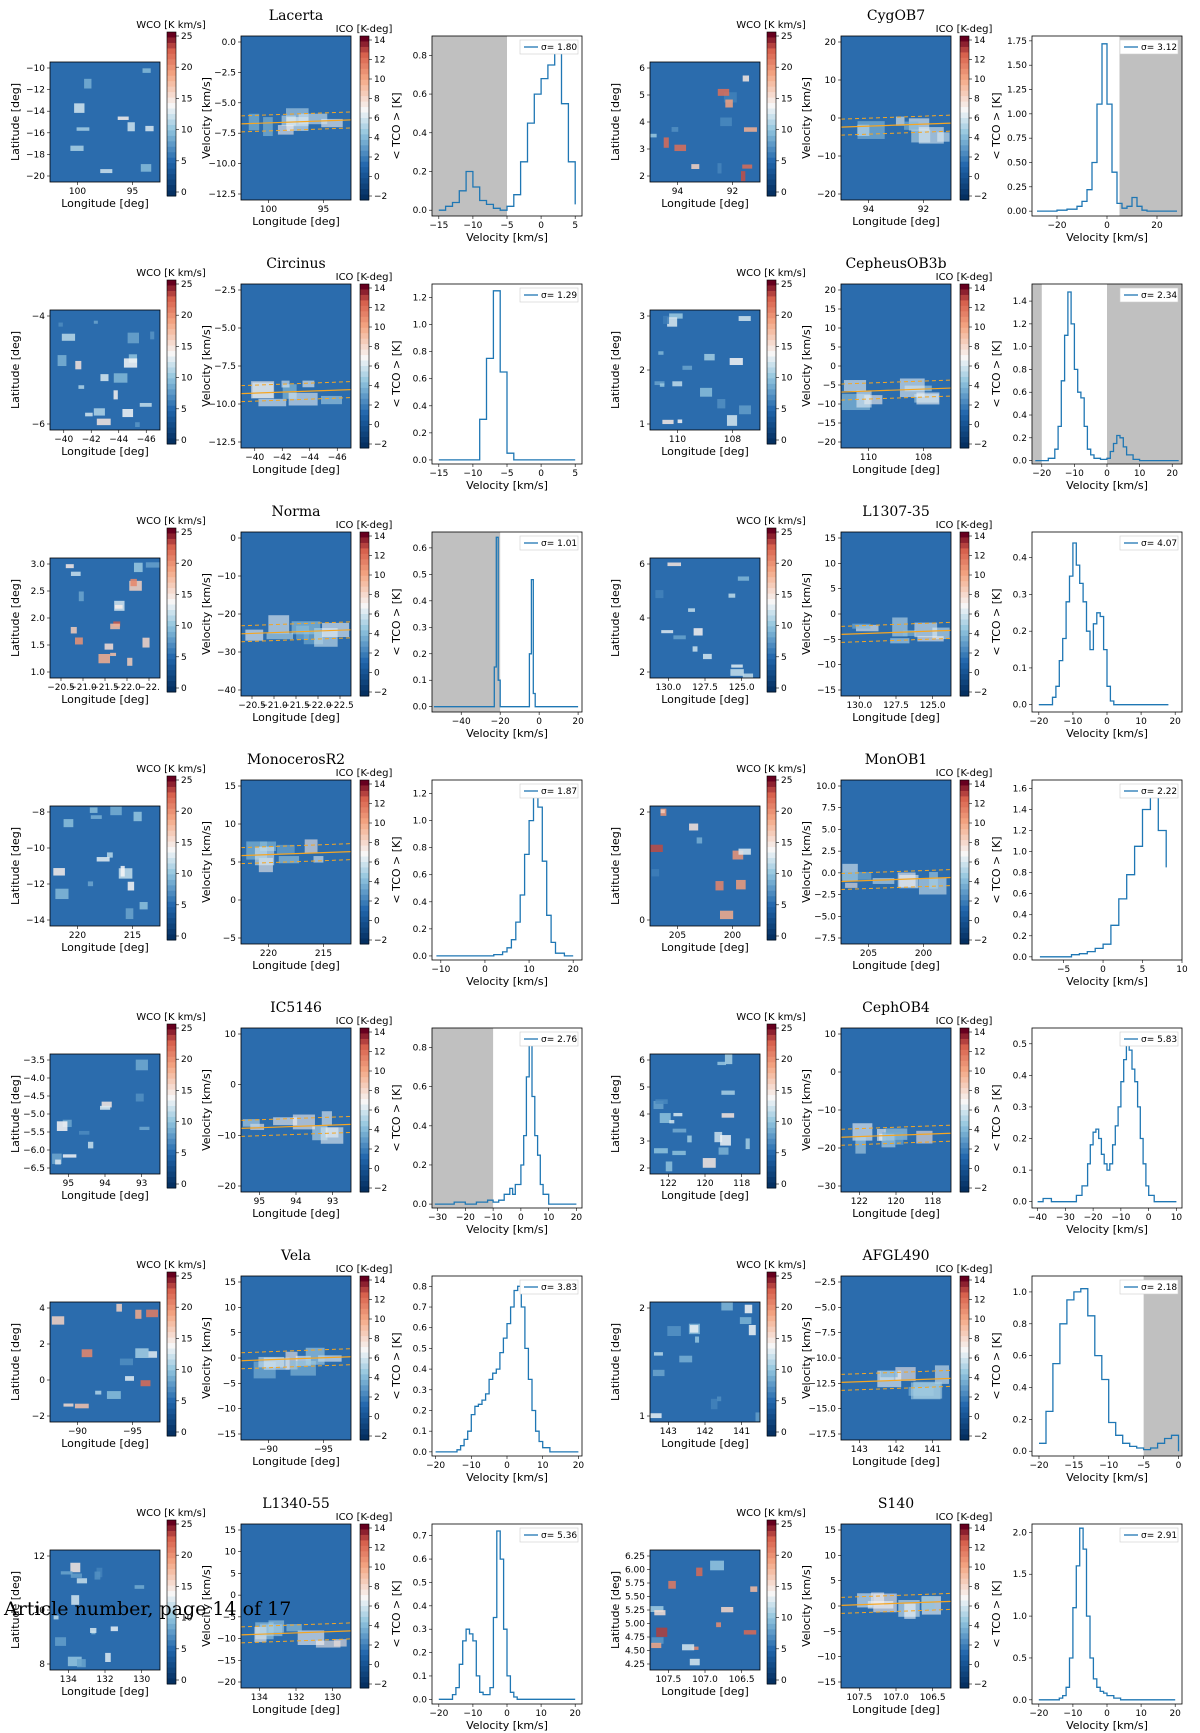  I want to click on fit-line-lower, so click(296, 640).